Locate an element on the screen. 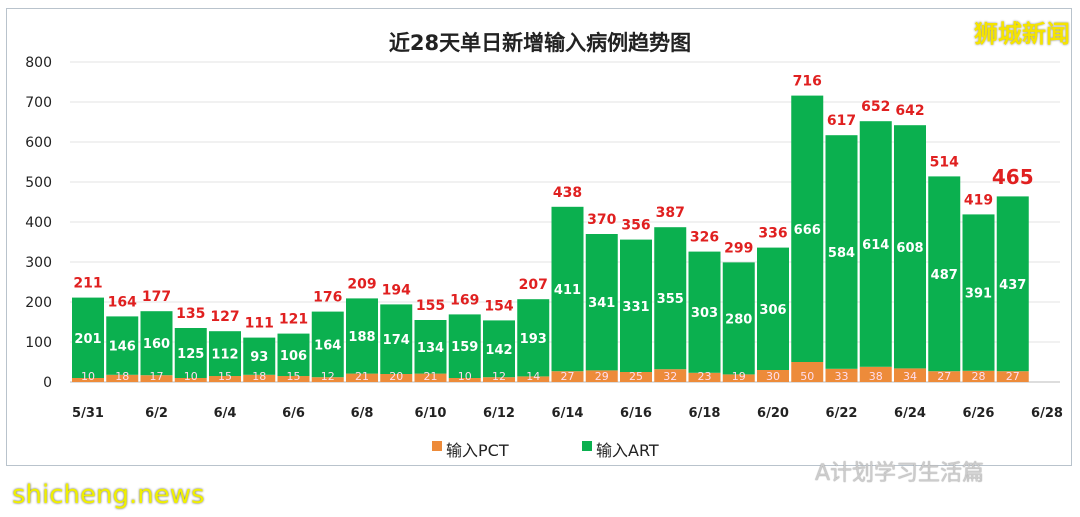  data-label-art: 303 is located at coordinates (704, 313).